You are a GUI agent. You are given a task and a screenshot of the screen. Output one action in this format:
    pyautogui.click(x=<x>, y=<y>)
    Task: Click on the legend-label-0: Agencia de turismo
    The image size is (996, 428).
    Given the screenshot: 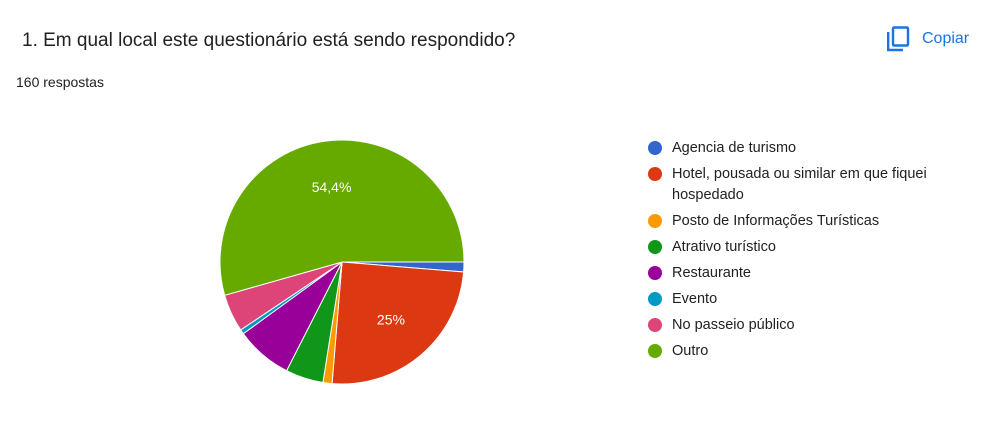 What is the action you would take?
    pyautogui.click(x=734, y=148)
    